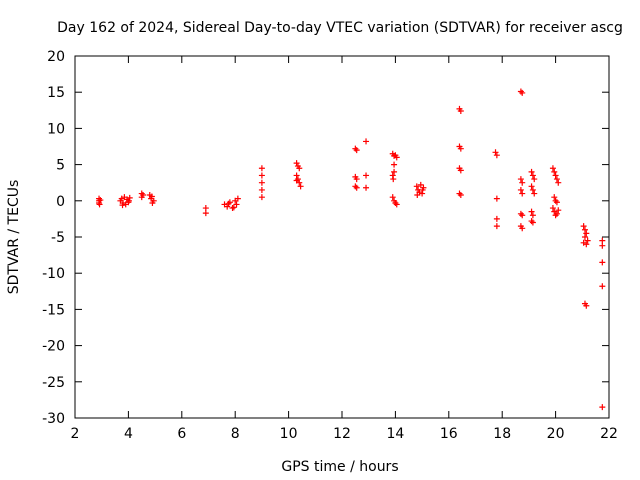 The width and height of the screenshot is (640, 480). I want to click on x-axis-label: GPS time / hours, so click(339, 467).